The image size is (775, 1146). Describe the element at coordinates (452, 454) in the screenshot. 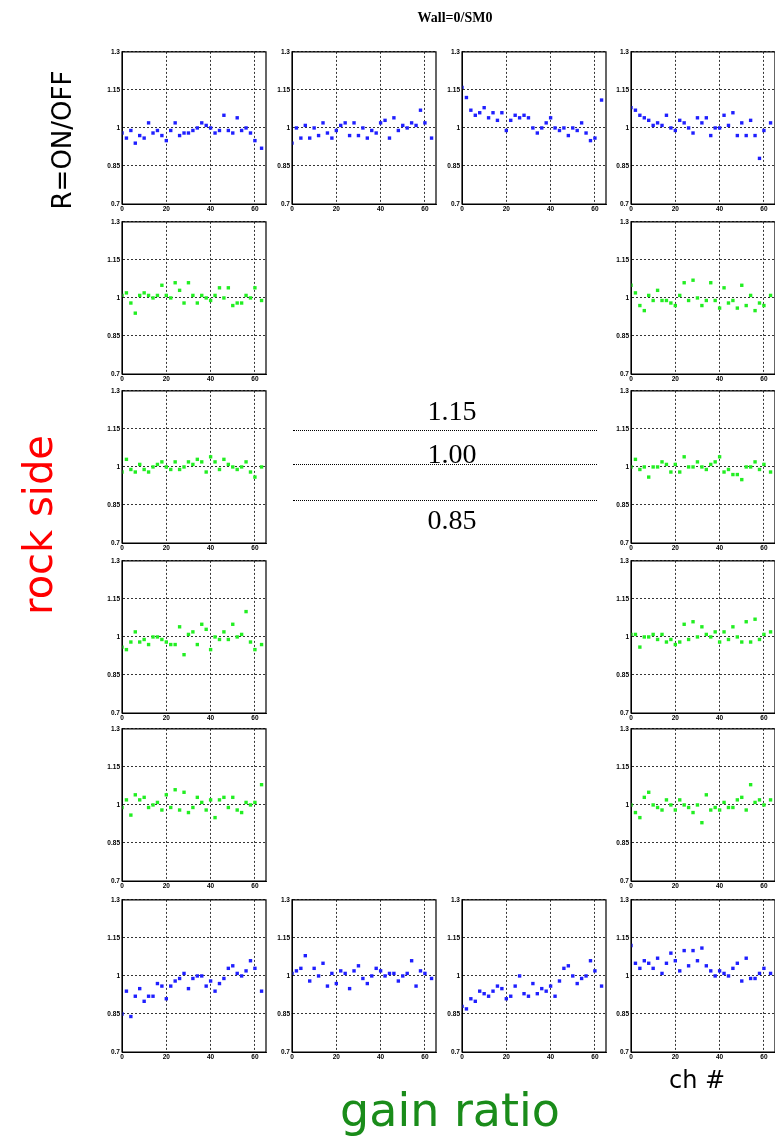

I see `text: 1.00` at that location.